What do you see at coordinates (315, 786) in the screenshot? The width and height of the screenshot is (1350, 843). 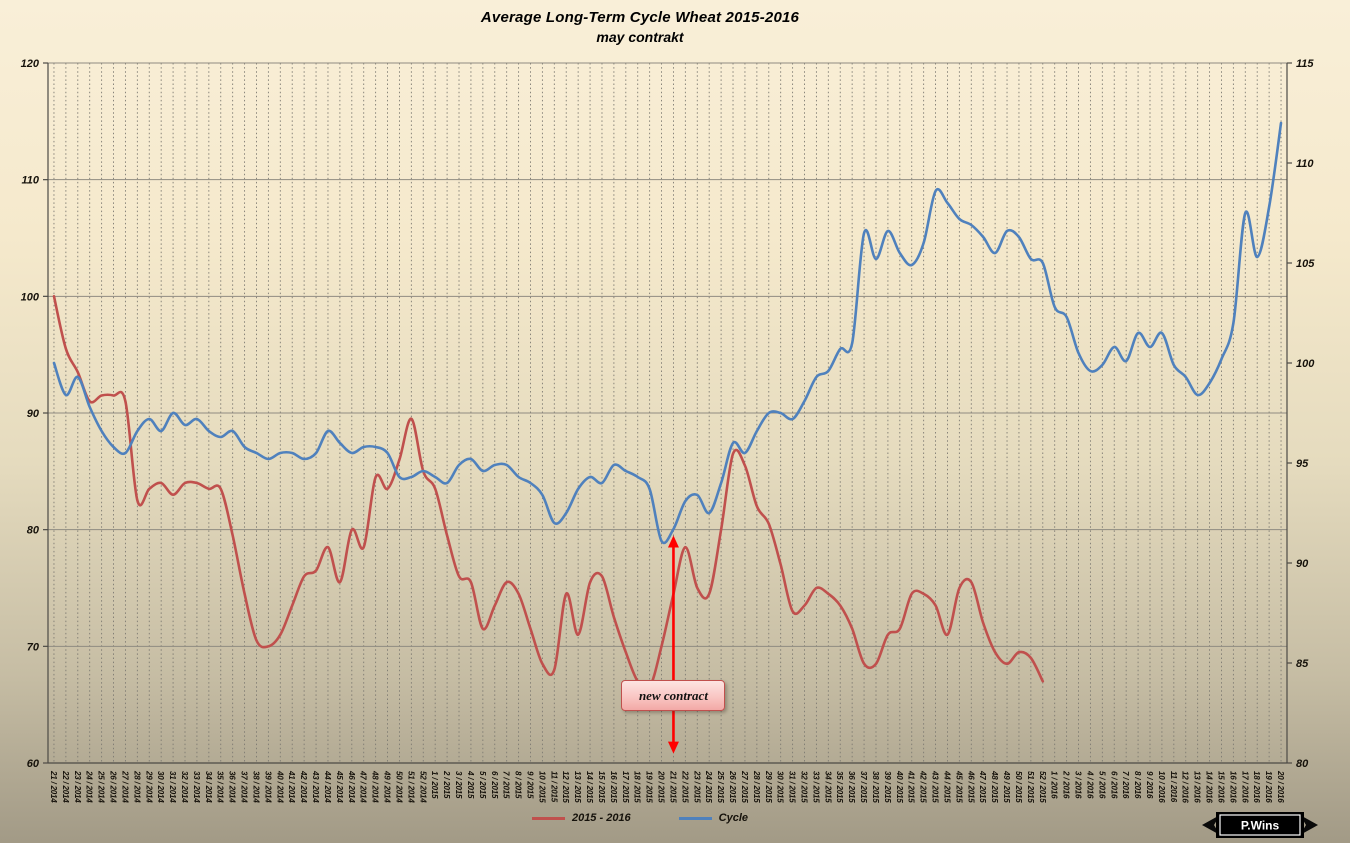 I see `svg-text: 43 / 2014` at bounding box center [315, 786].